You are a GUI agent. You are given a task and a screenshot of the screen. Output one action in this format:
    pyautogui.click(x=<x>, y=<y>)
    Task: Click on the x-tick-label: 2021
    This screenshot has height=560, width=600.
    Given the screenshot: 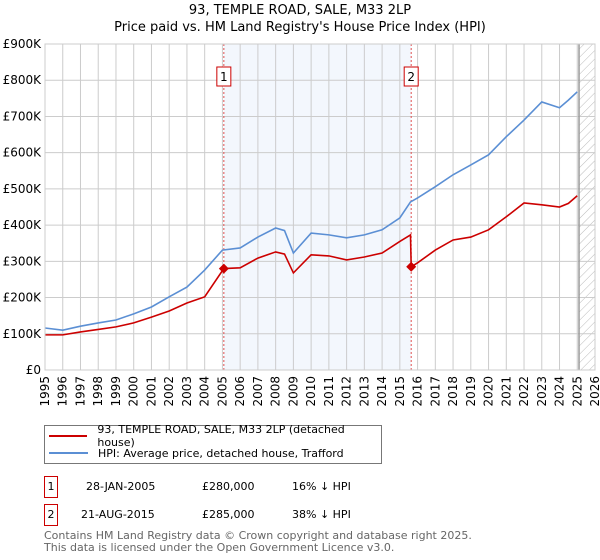 What is the action you would take?
    pyautogui.click(x=506, y=391)
    